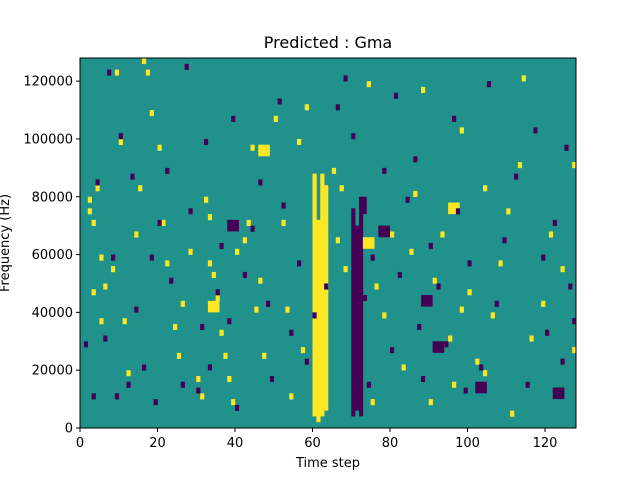 Image resolution: width=640 pixels, height=480 pixels. I want to click on x-tick-label: 0, so click(80, 443).